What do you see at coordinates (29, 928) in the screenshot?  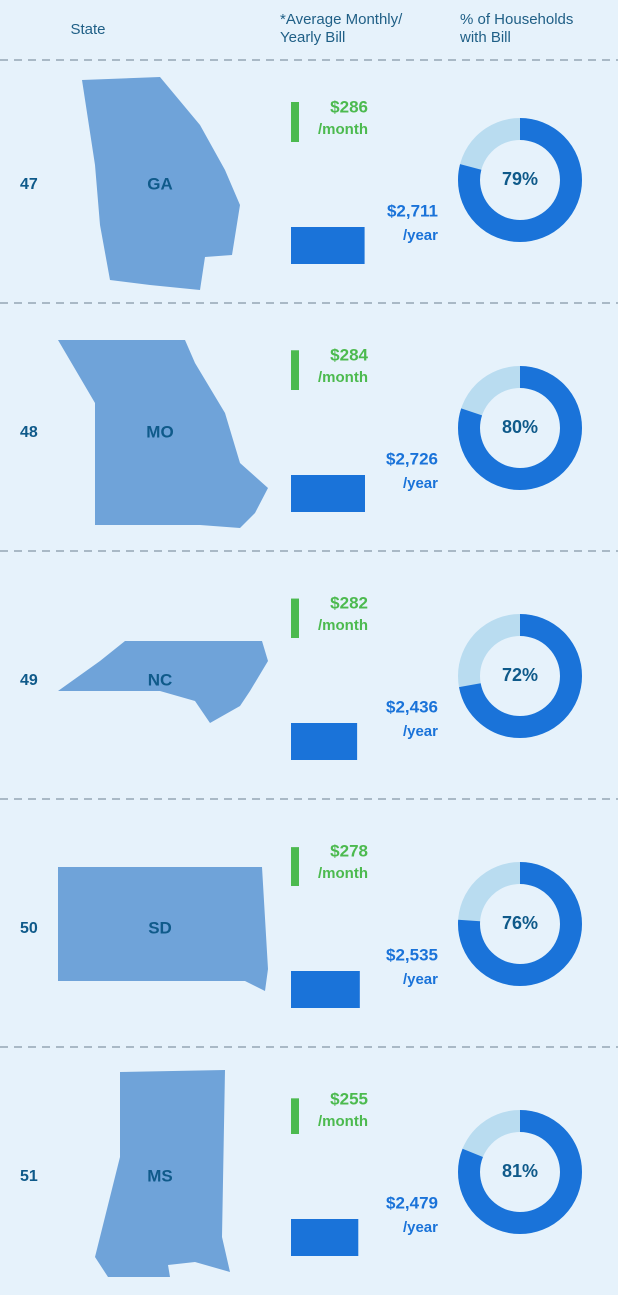 I see `rank: 50` at bounding box center [29, 928].